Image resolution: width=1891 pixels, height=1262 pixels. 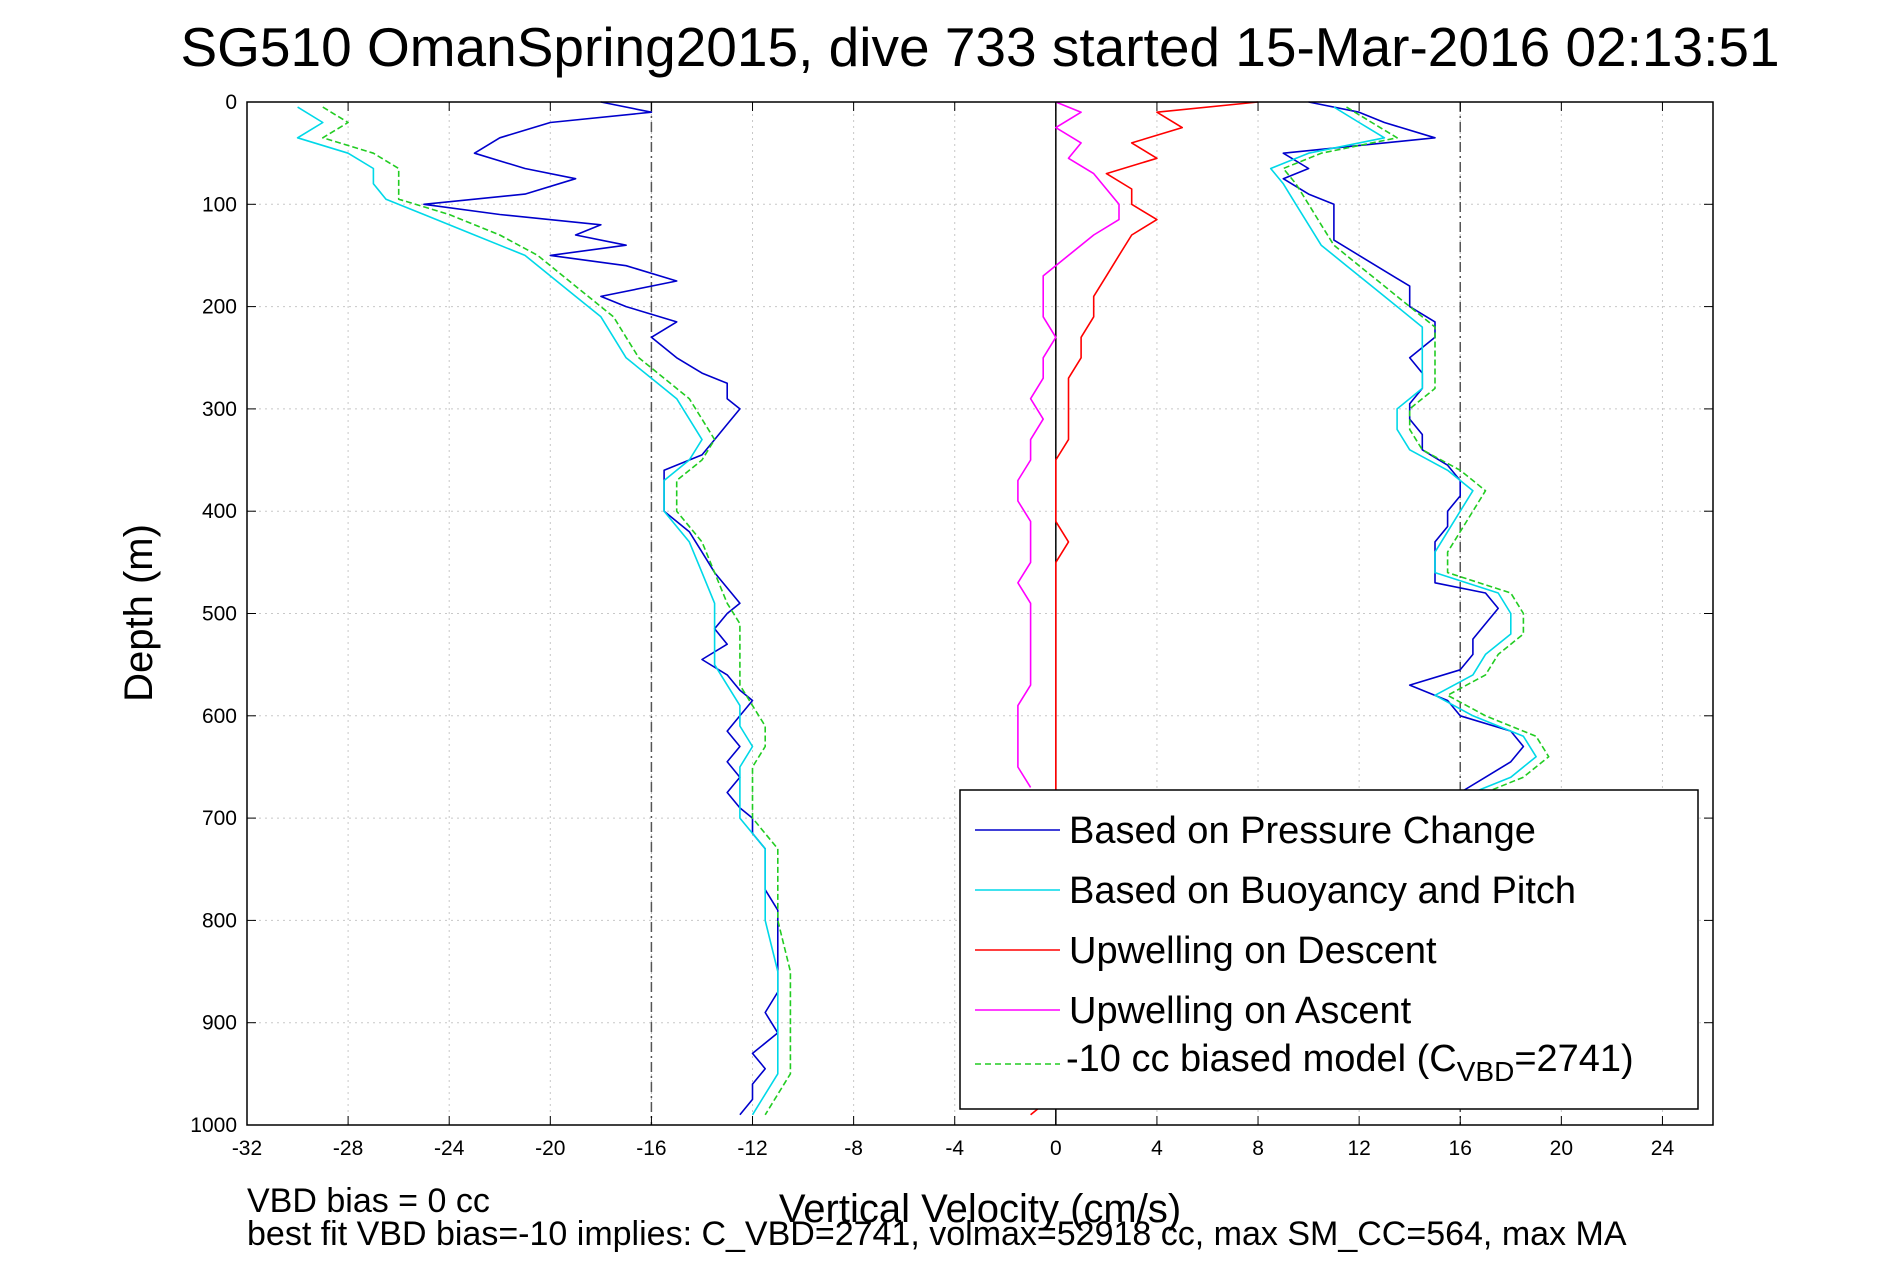 What do you see at coordinates (1302, 831) in the screenshot?
I see `legend-label-pressure: Based on Pressure Change` at bounding box center [1302, 831].